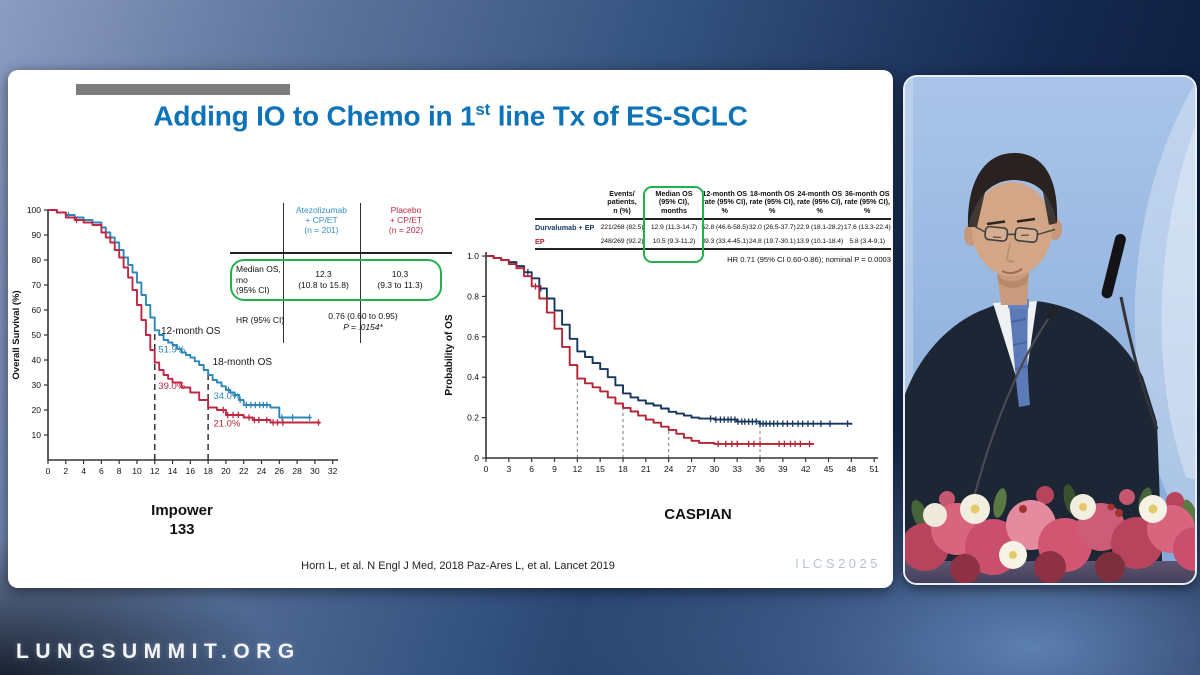 The image size is (1200, 675). What do you see at coordinates (473, 377) in the screenshot?
I see `svg-text: 0.4` at bounding box center [473, 377].